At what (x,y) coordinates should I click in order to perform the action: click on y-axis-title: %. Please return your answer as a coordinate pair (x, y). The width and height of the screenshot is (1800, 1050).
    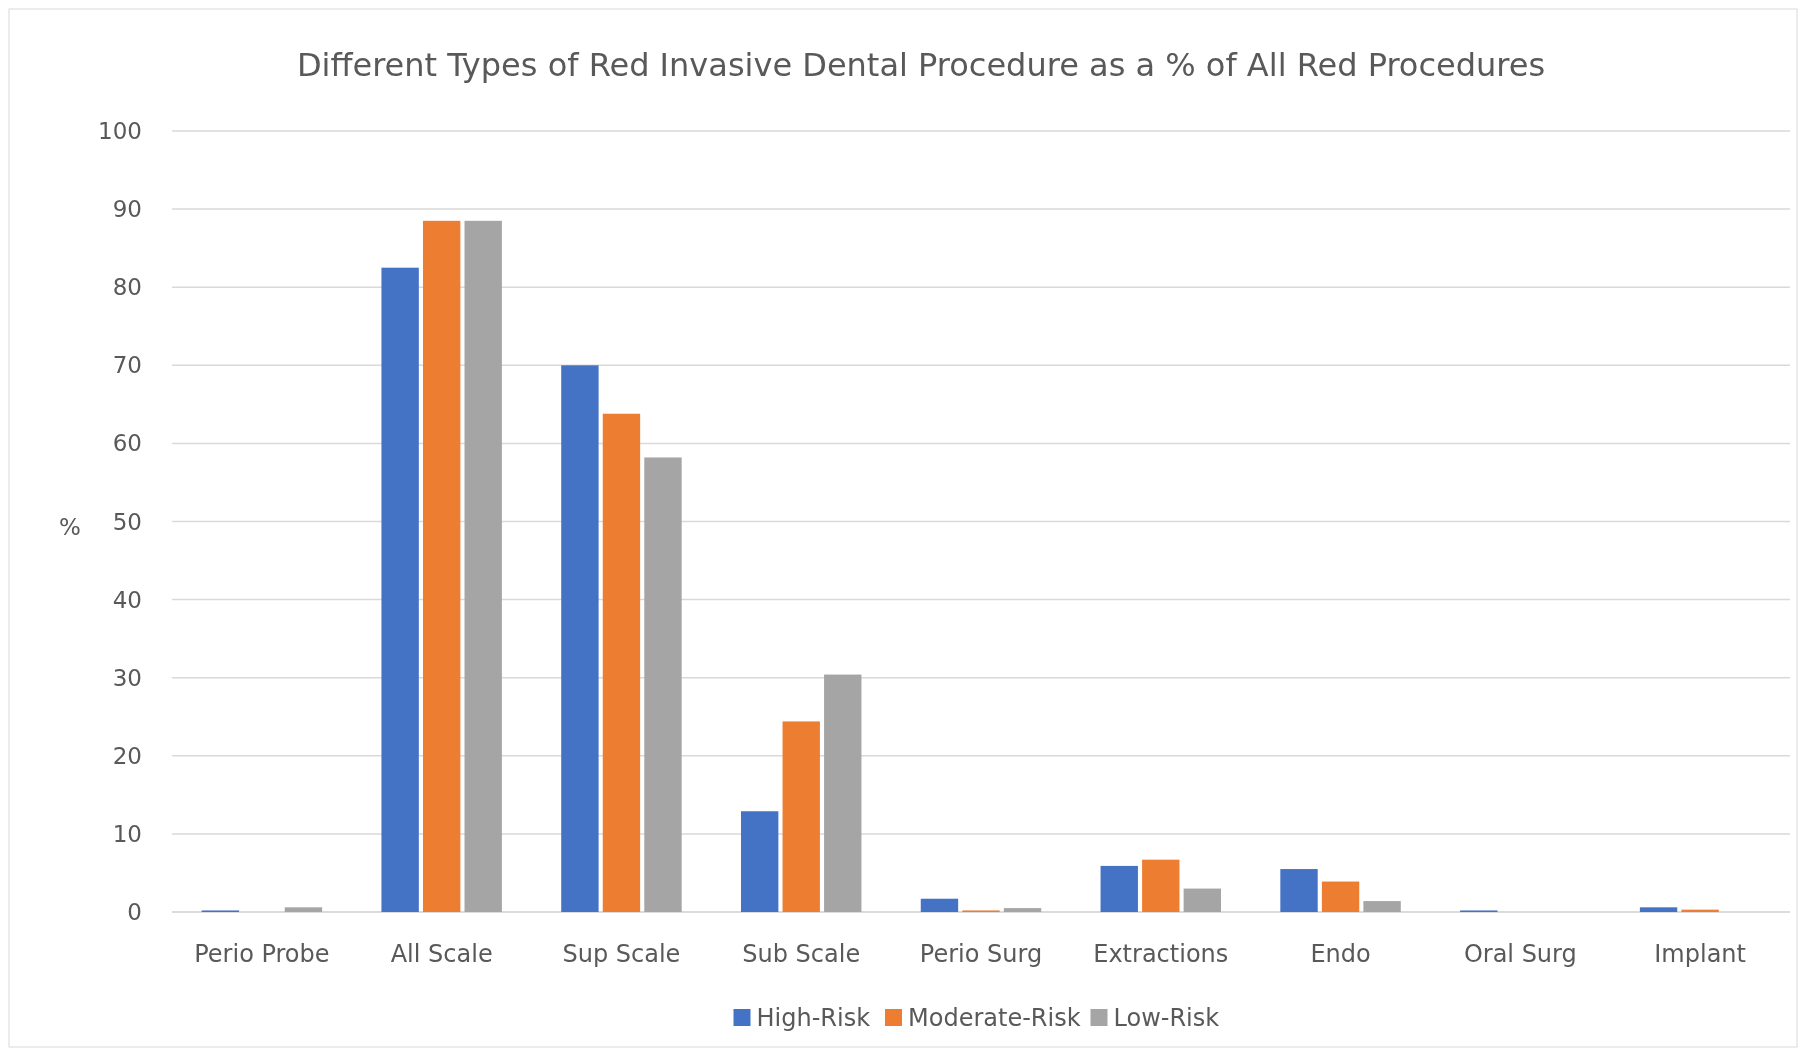
    Looking at the image, I should click on (70, 526).